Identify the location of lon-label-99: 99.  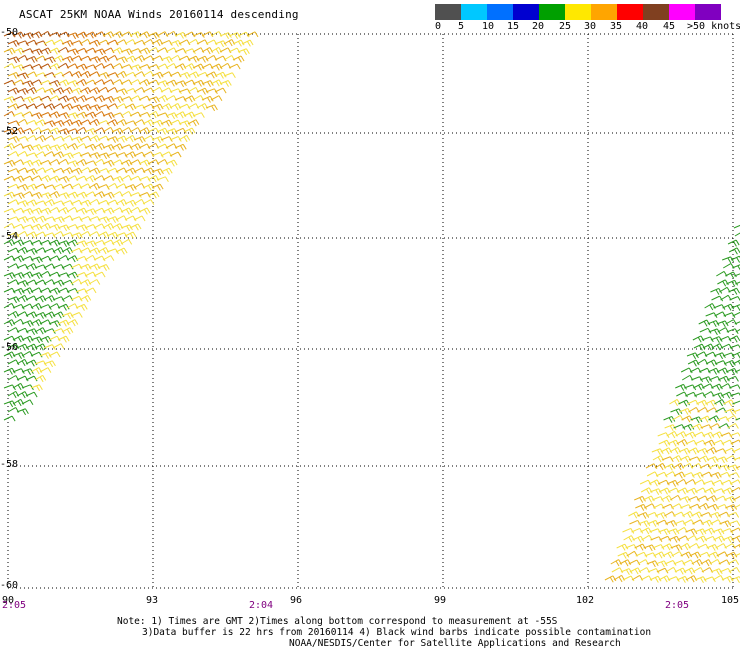
(440, 600).